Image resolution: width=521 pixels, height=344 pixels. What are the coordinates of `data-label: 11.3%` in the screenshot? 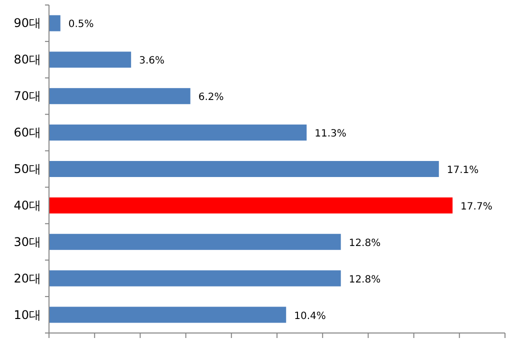 It's located at (330, 134).